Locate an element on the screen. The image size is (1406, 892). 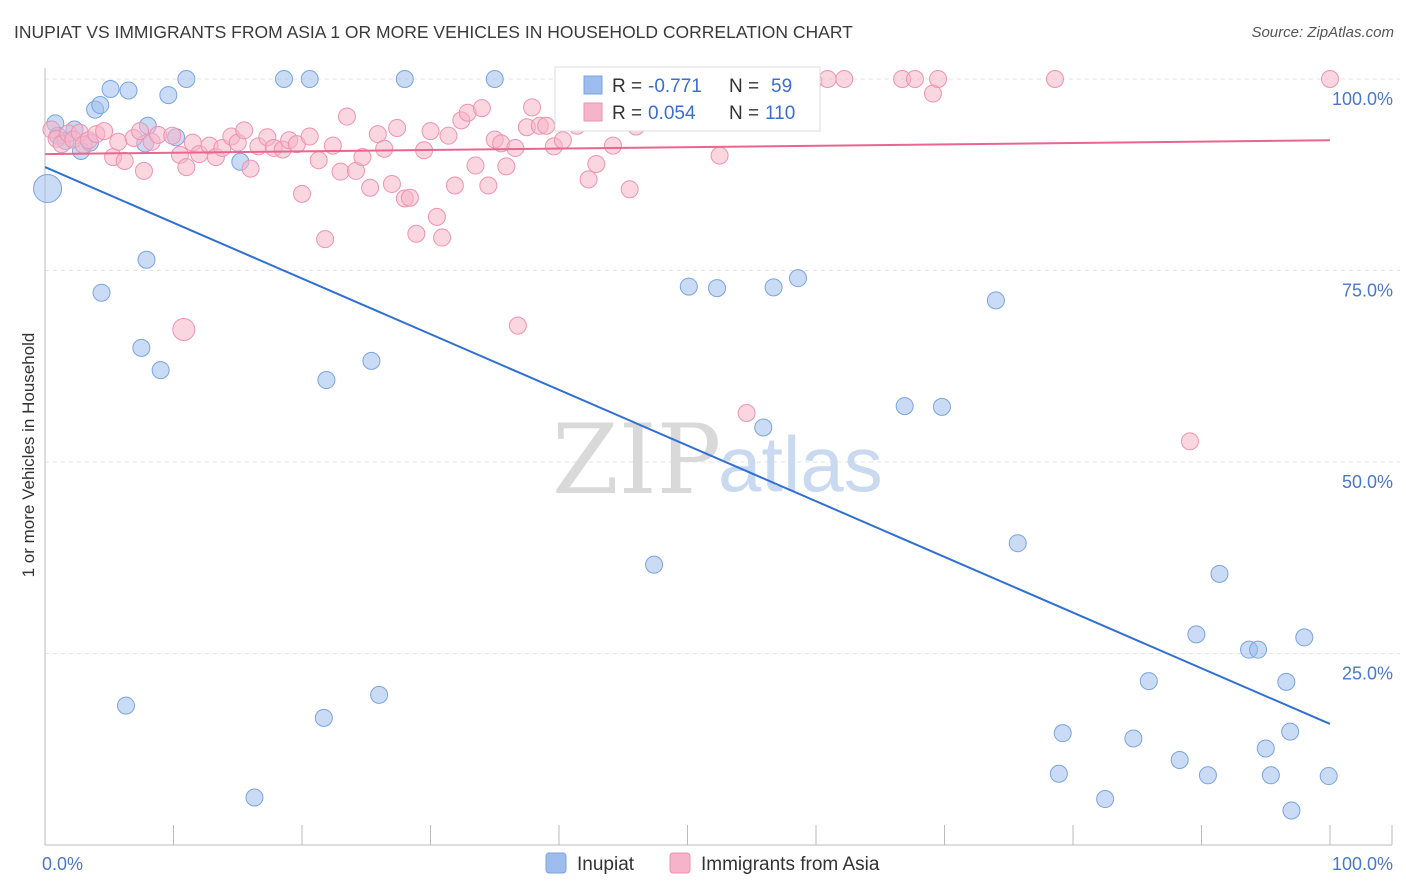
legend-n-label-2: N = is located at coordinates (744, 113).